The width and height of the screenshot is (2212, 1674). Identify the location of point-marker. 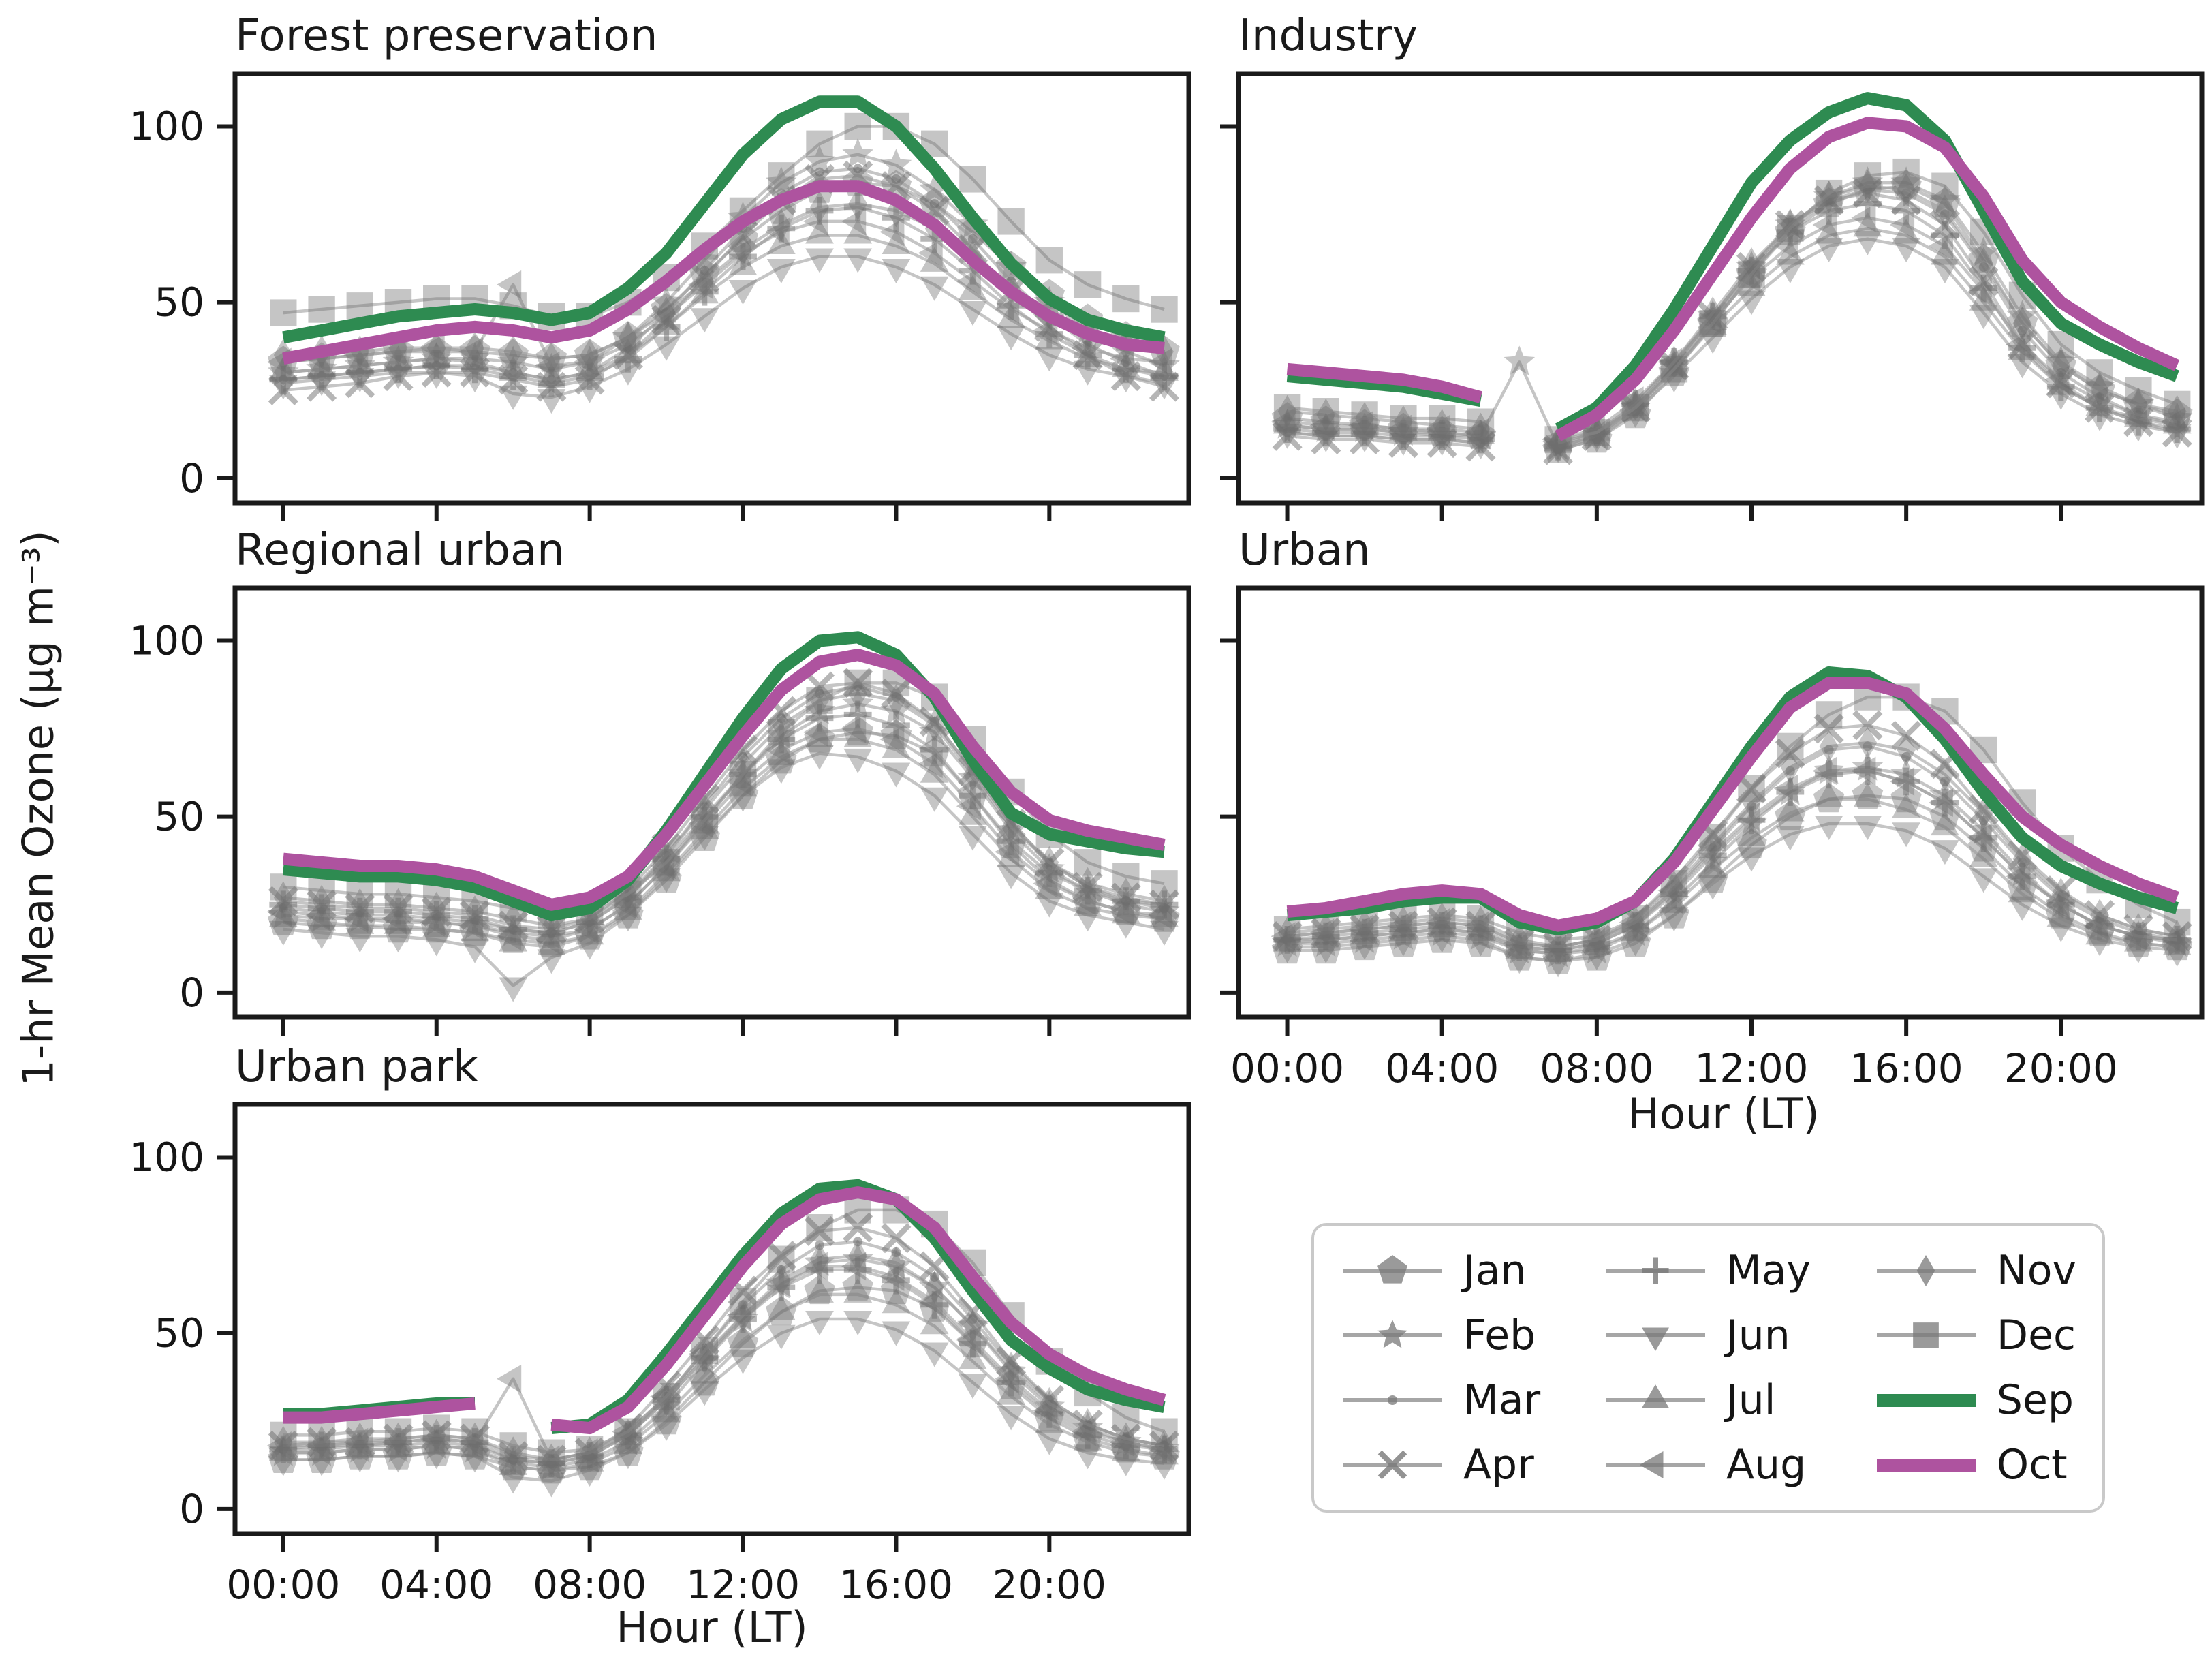
(972, 239).